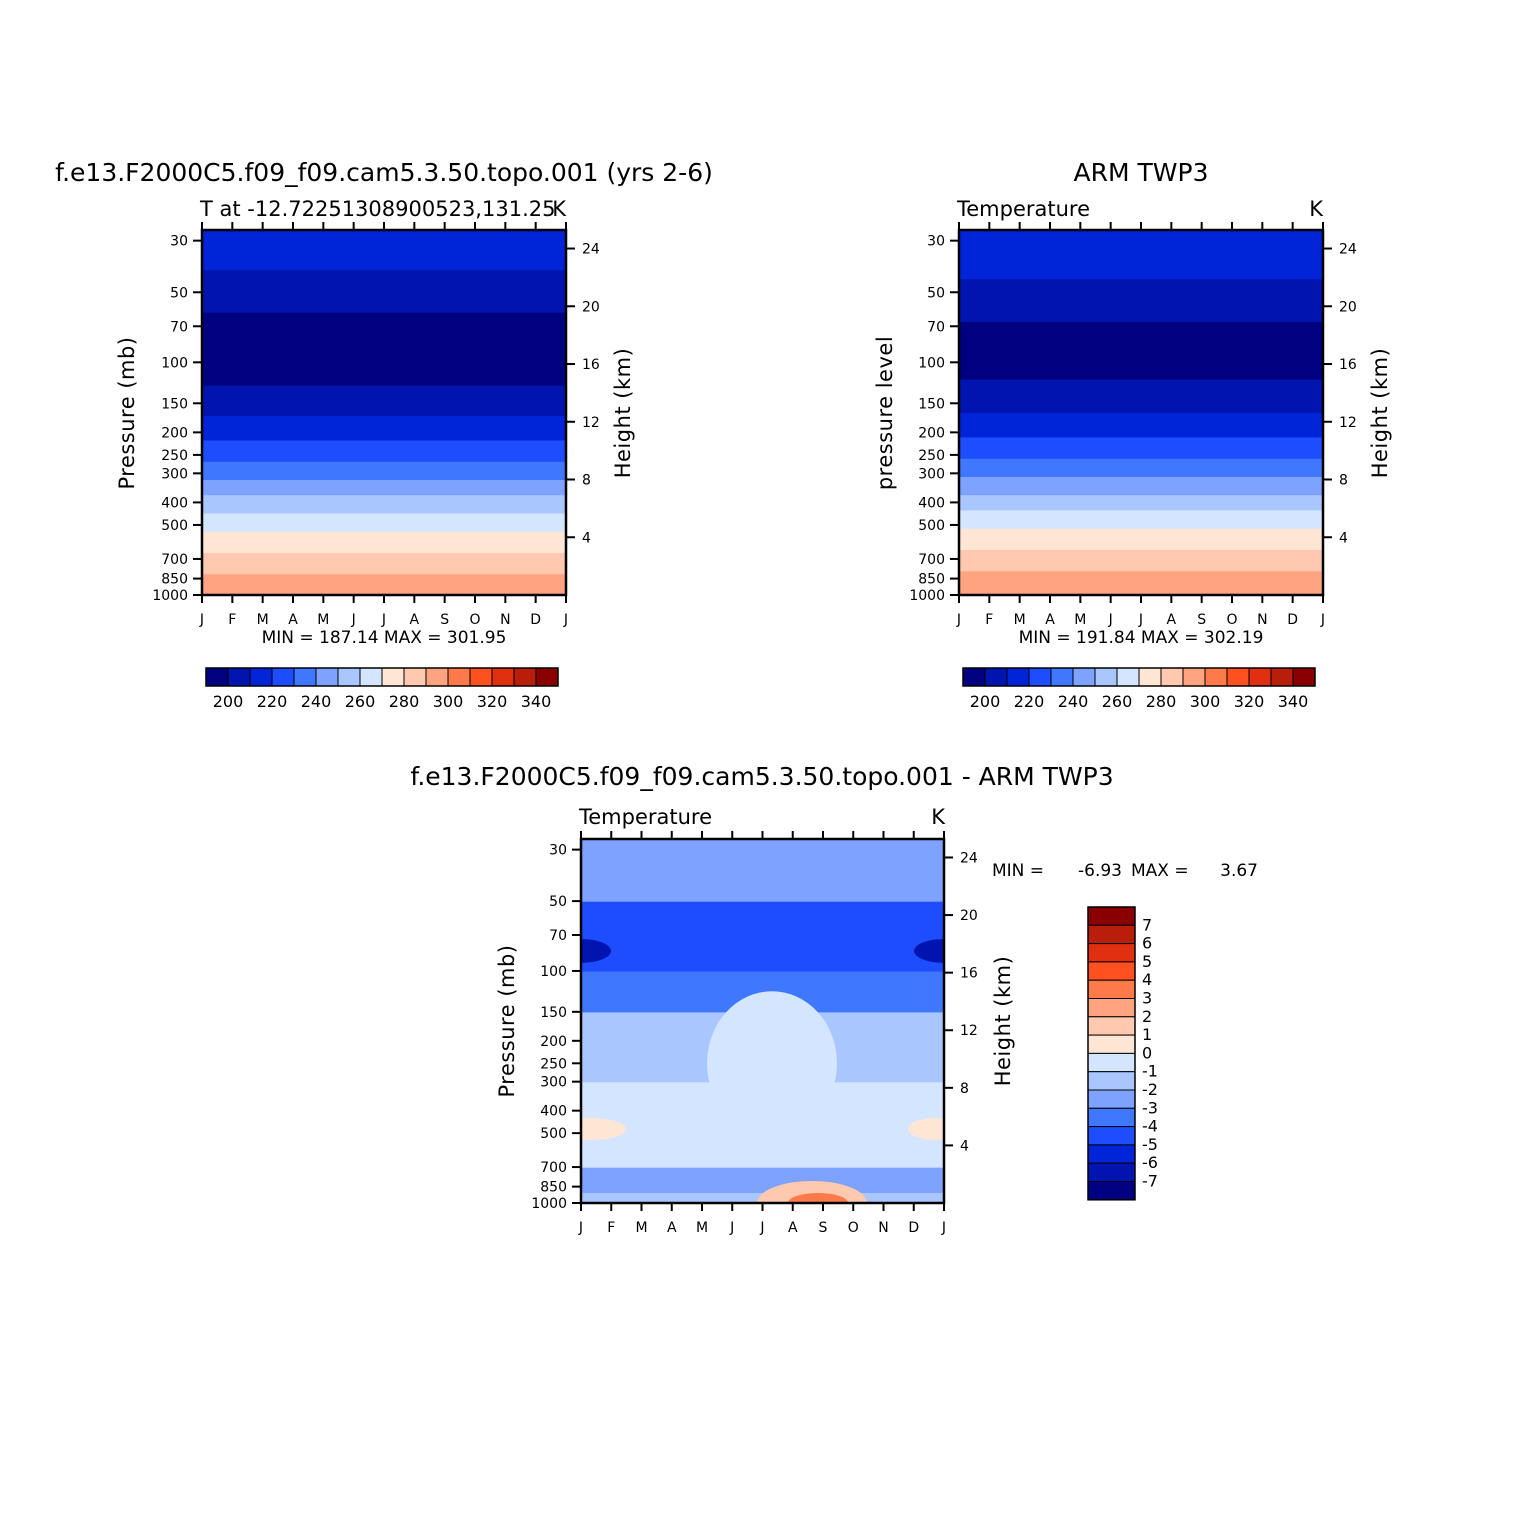 The image size is (1524, 1524). What do you see at coordinates (174, 580) in the screenshot?
I see `y-tick-label: 850` at bounding box center [174, 580].